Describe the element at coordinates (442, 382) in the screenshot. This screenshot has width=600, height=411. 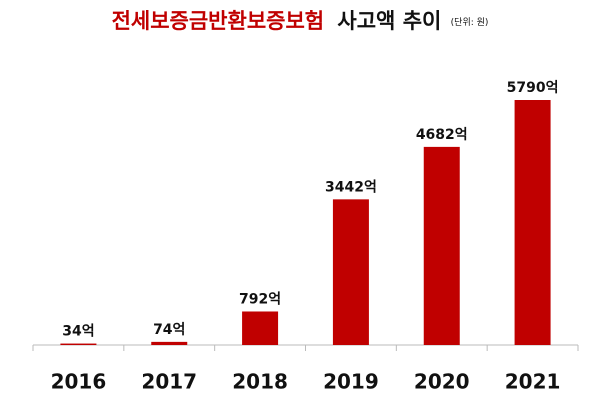
I see `x-tick-label: 2020` at that location.